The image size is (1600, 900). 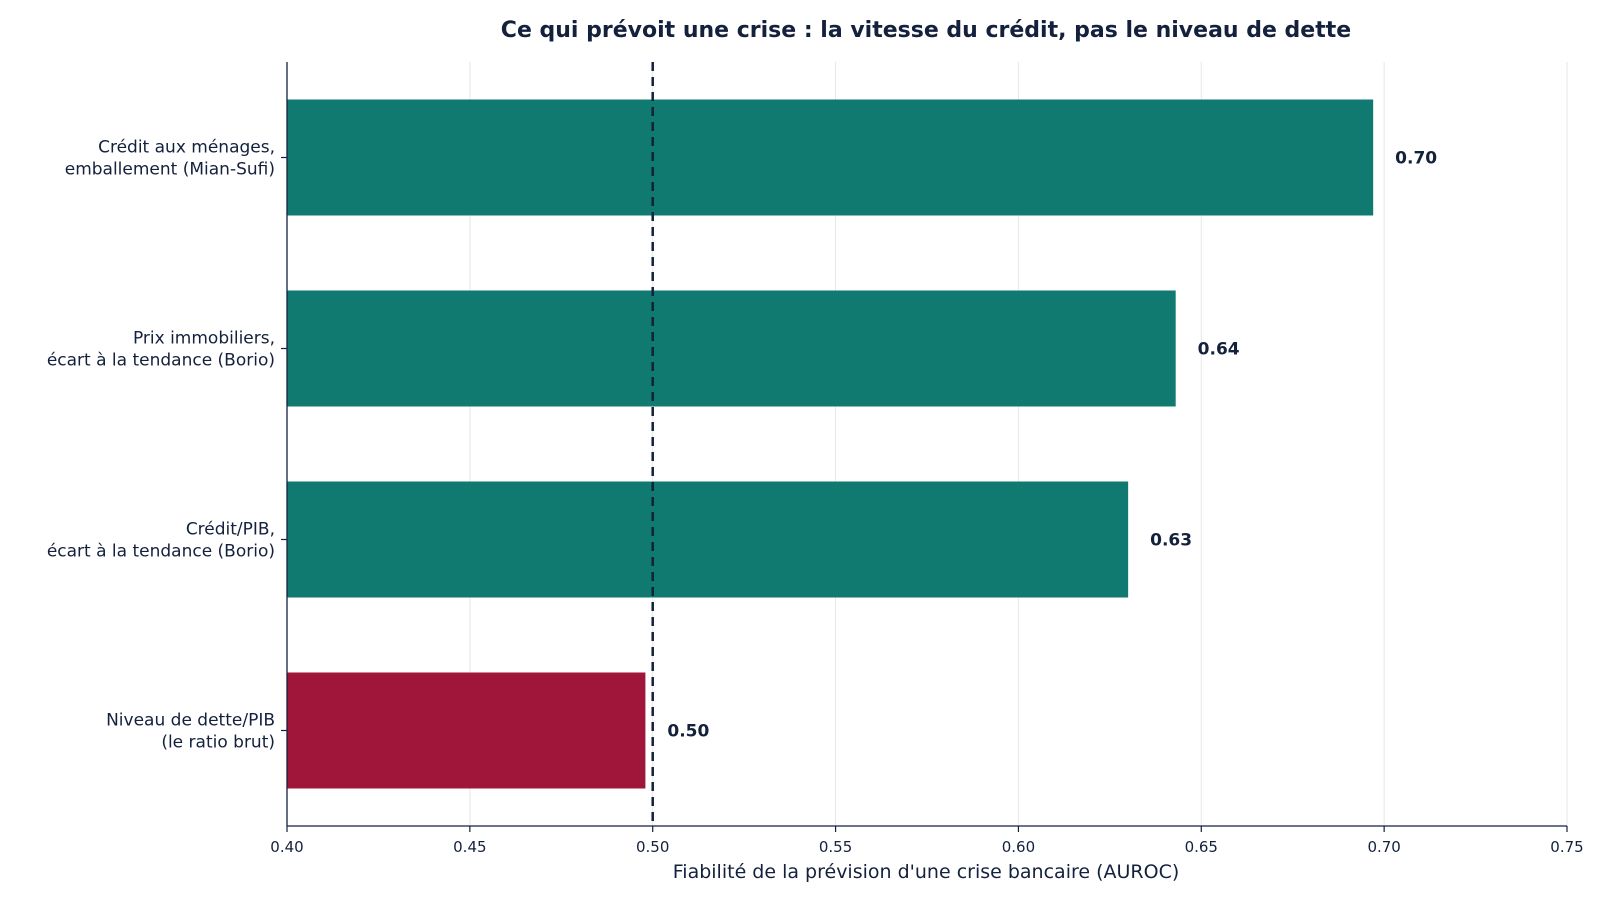 What do you see at coordinates (204, 339) in the screenshot?
I see `category-label: Prix immobiliers,` at bounding box center [204, 339].